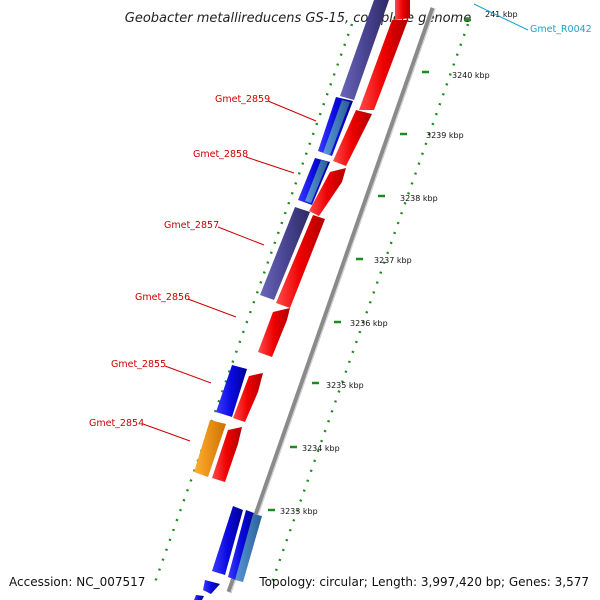 The height and width of the screenshot is (600, 600). I want to click on tick-label: 3238 kbp, so click(419, 198).